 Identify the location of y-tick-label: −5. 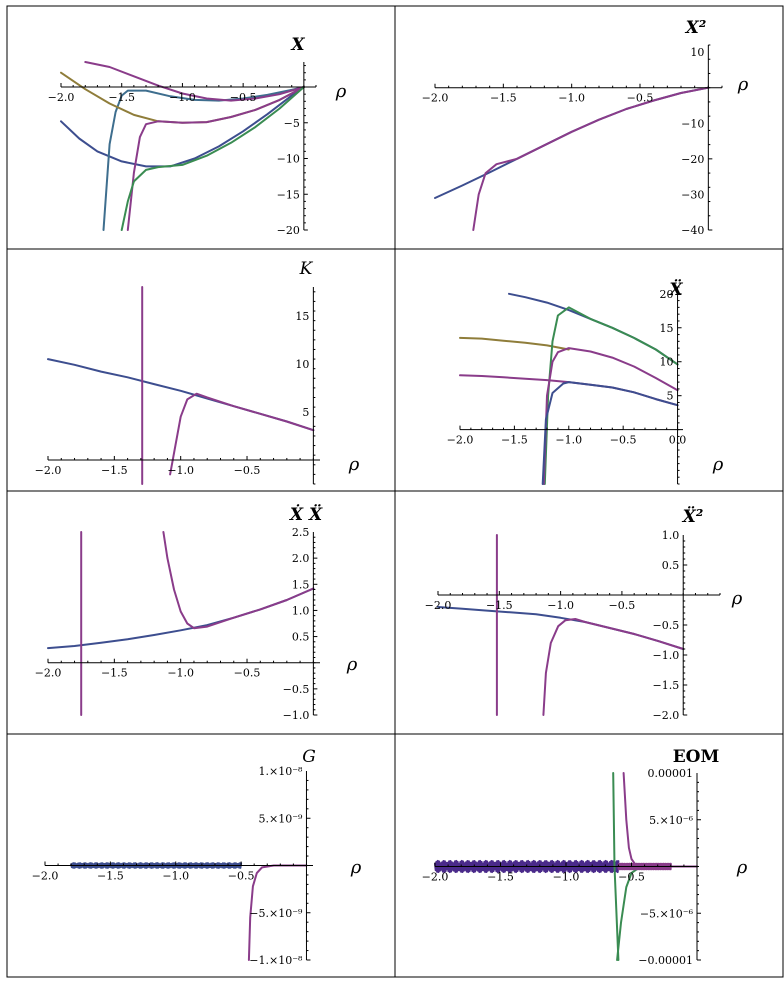
(292, 123).